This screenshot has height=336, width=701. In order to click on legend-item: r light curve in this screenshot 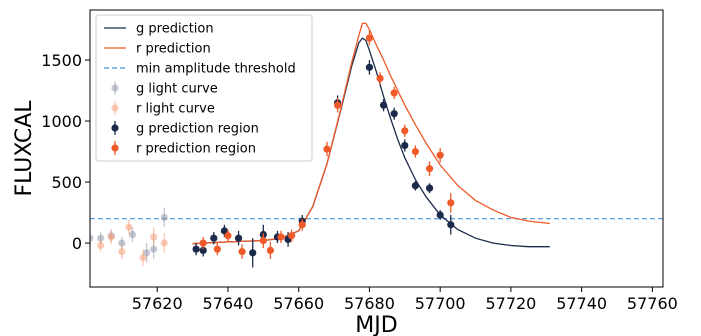, I will do `click(163, 109)`.